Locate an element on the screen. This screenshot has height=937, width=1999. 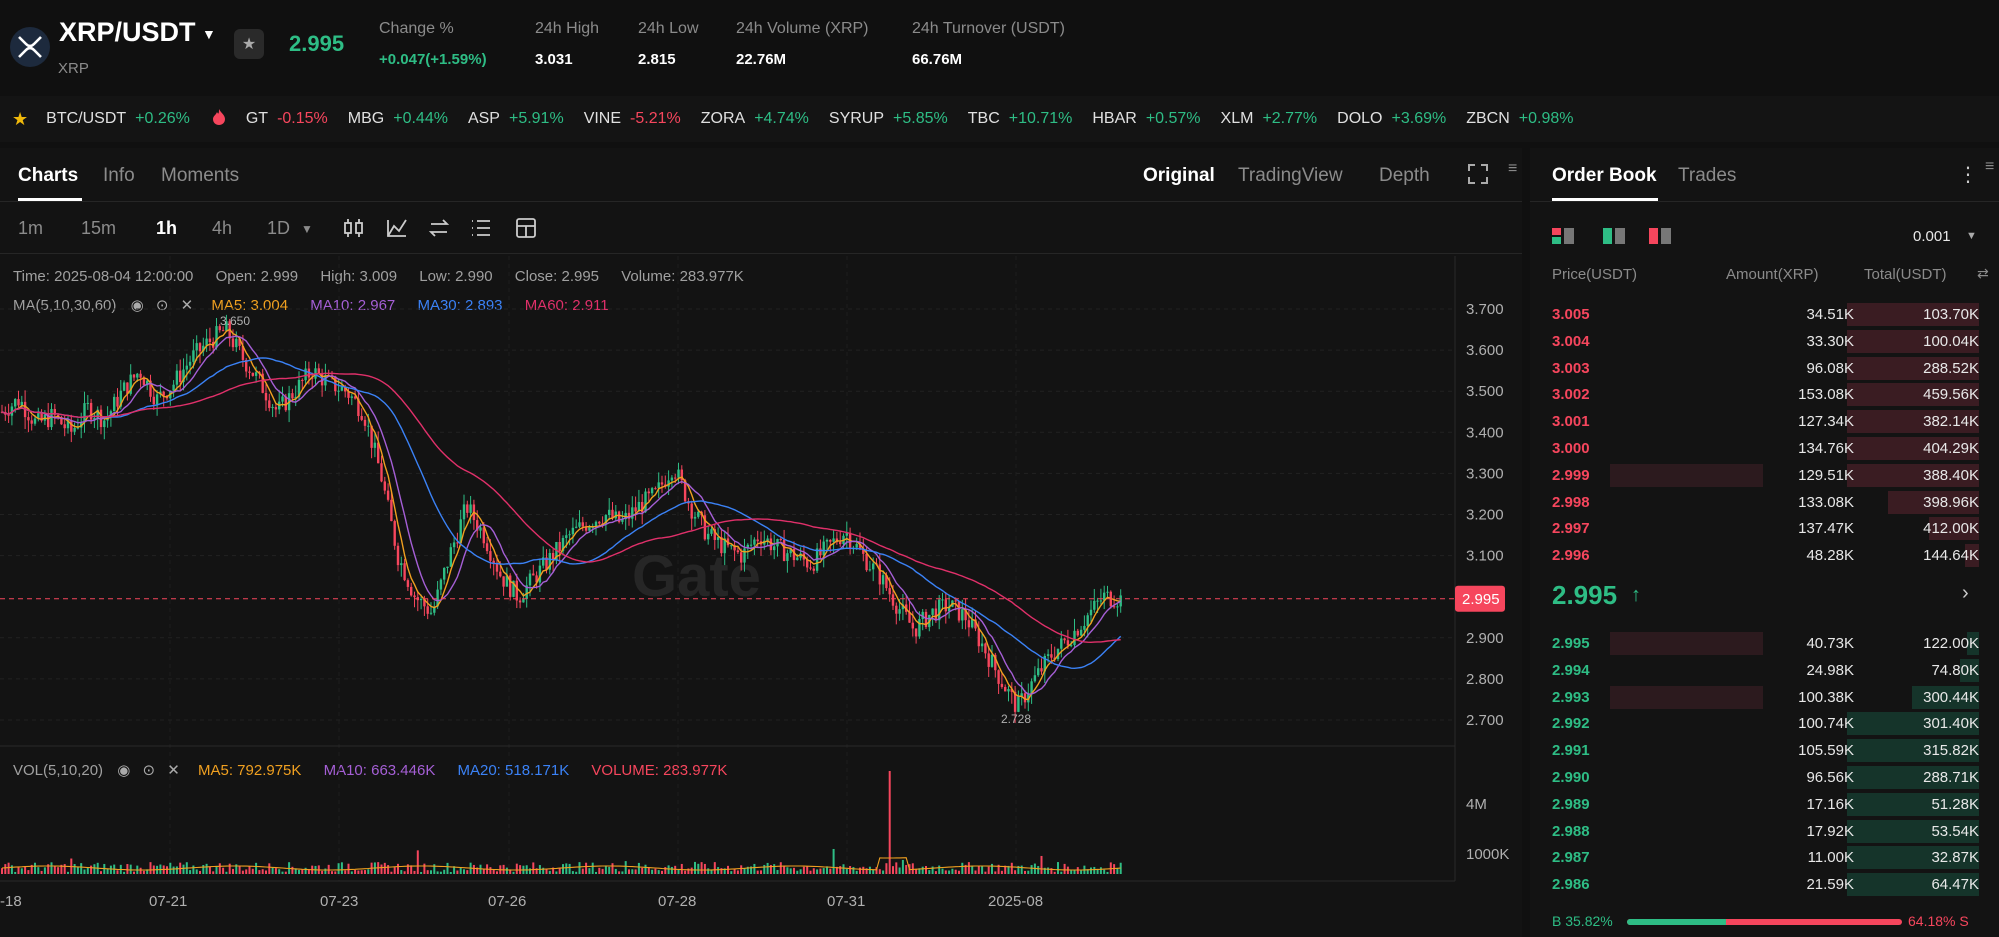
row-amount: 11.00K is located at coordinates (1830, 858).